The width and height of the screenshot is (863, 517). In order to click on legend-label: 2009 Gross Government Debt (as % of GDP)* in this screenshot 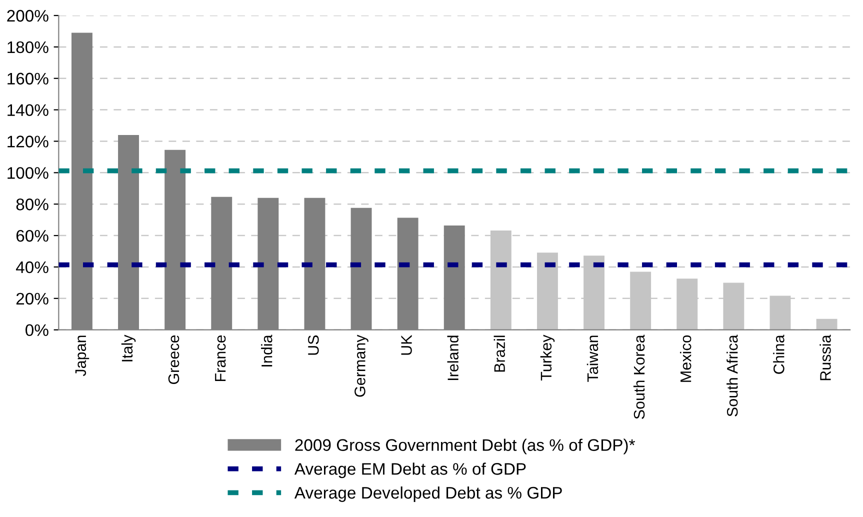, I will do `click(465, 446)`.